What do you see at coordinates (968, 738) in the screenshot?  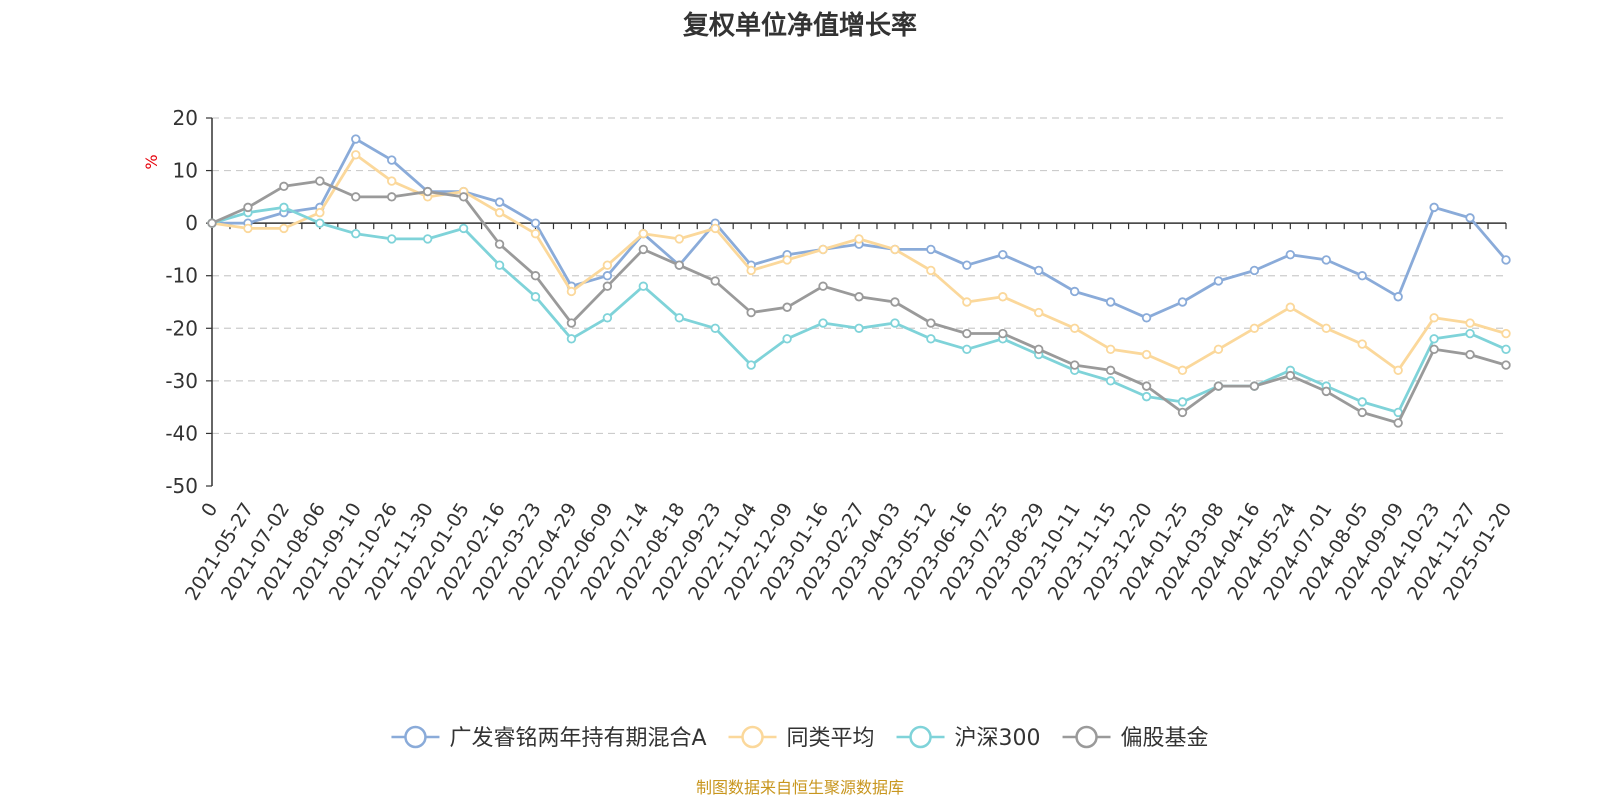 I see `legend-item: 沪深300` at bounding box center [968, 738].